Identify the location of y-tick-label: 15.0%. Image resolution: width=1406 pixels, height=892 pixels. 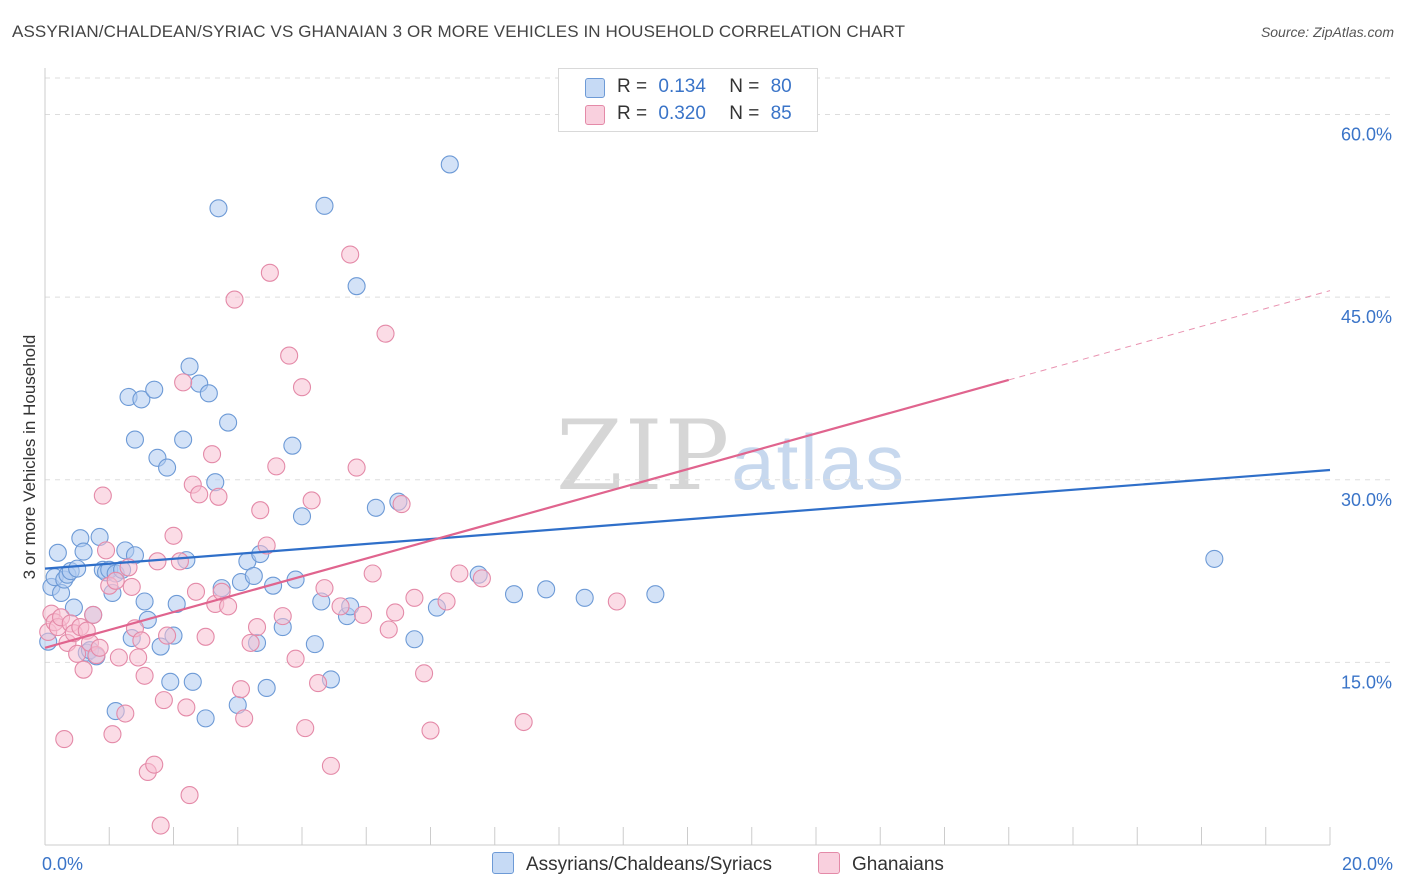
(1366, 682).